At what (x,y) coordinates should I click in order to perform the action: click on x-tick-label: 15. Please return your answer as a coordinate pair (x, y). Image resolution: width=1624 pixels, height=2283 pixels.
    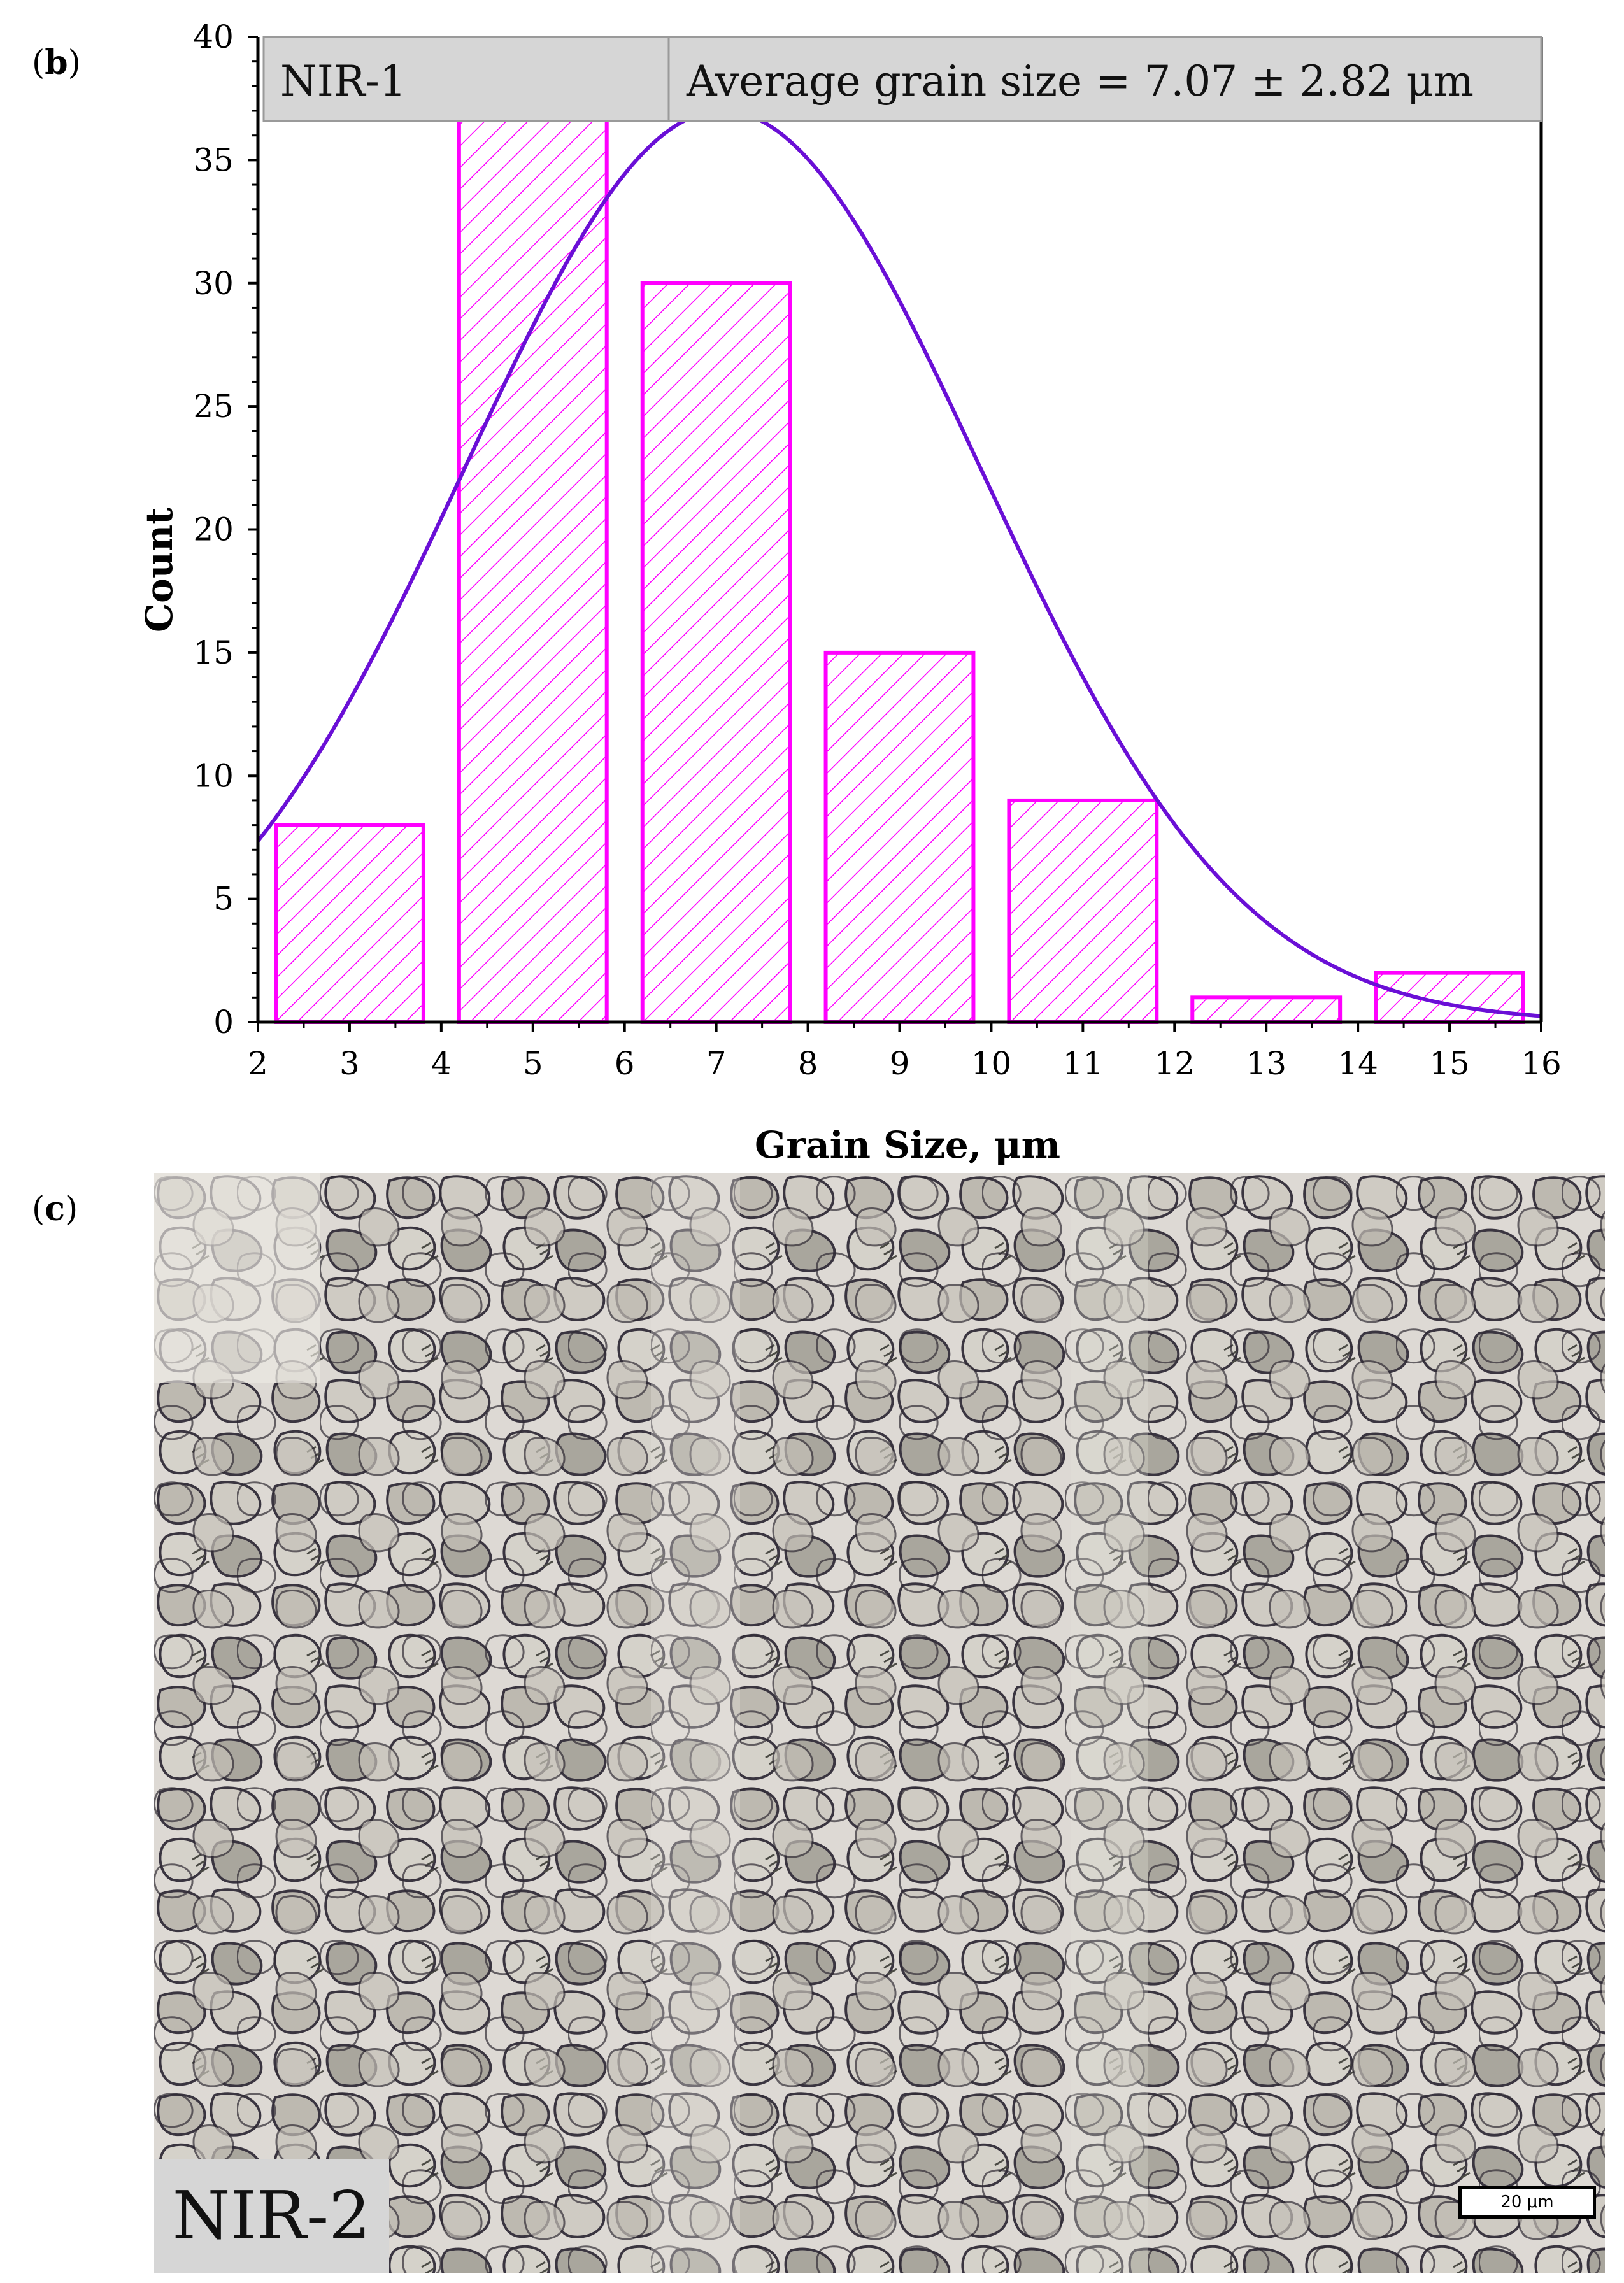
    Looking at the image, I should click on (1449, 1063).